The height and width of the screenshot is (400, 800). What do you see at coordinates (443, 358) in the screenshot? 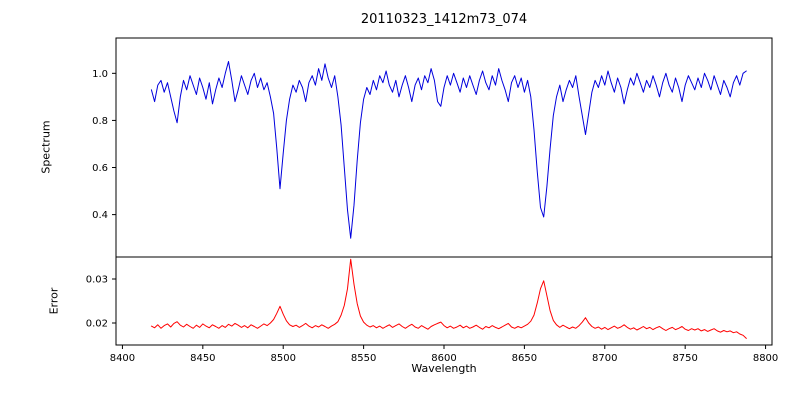
I see `x-tick-label: 8600` at bounding box center [443, 358].